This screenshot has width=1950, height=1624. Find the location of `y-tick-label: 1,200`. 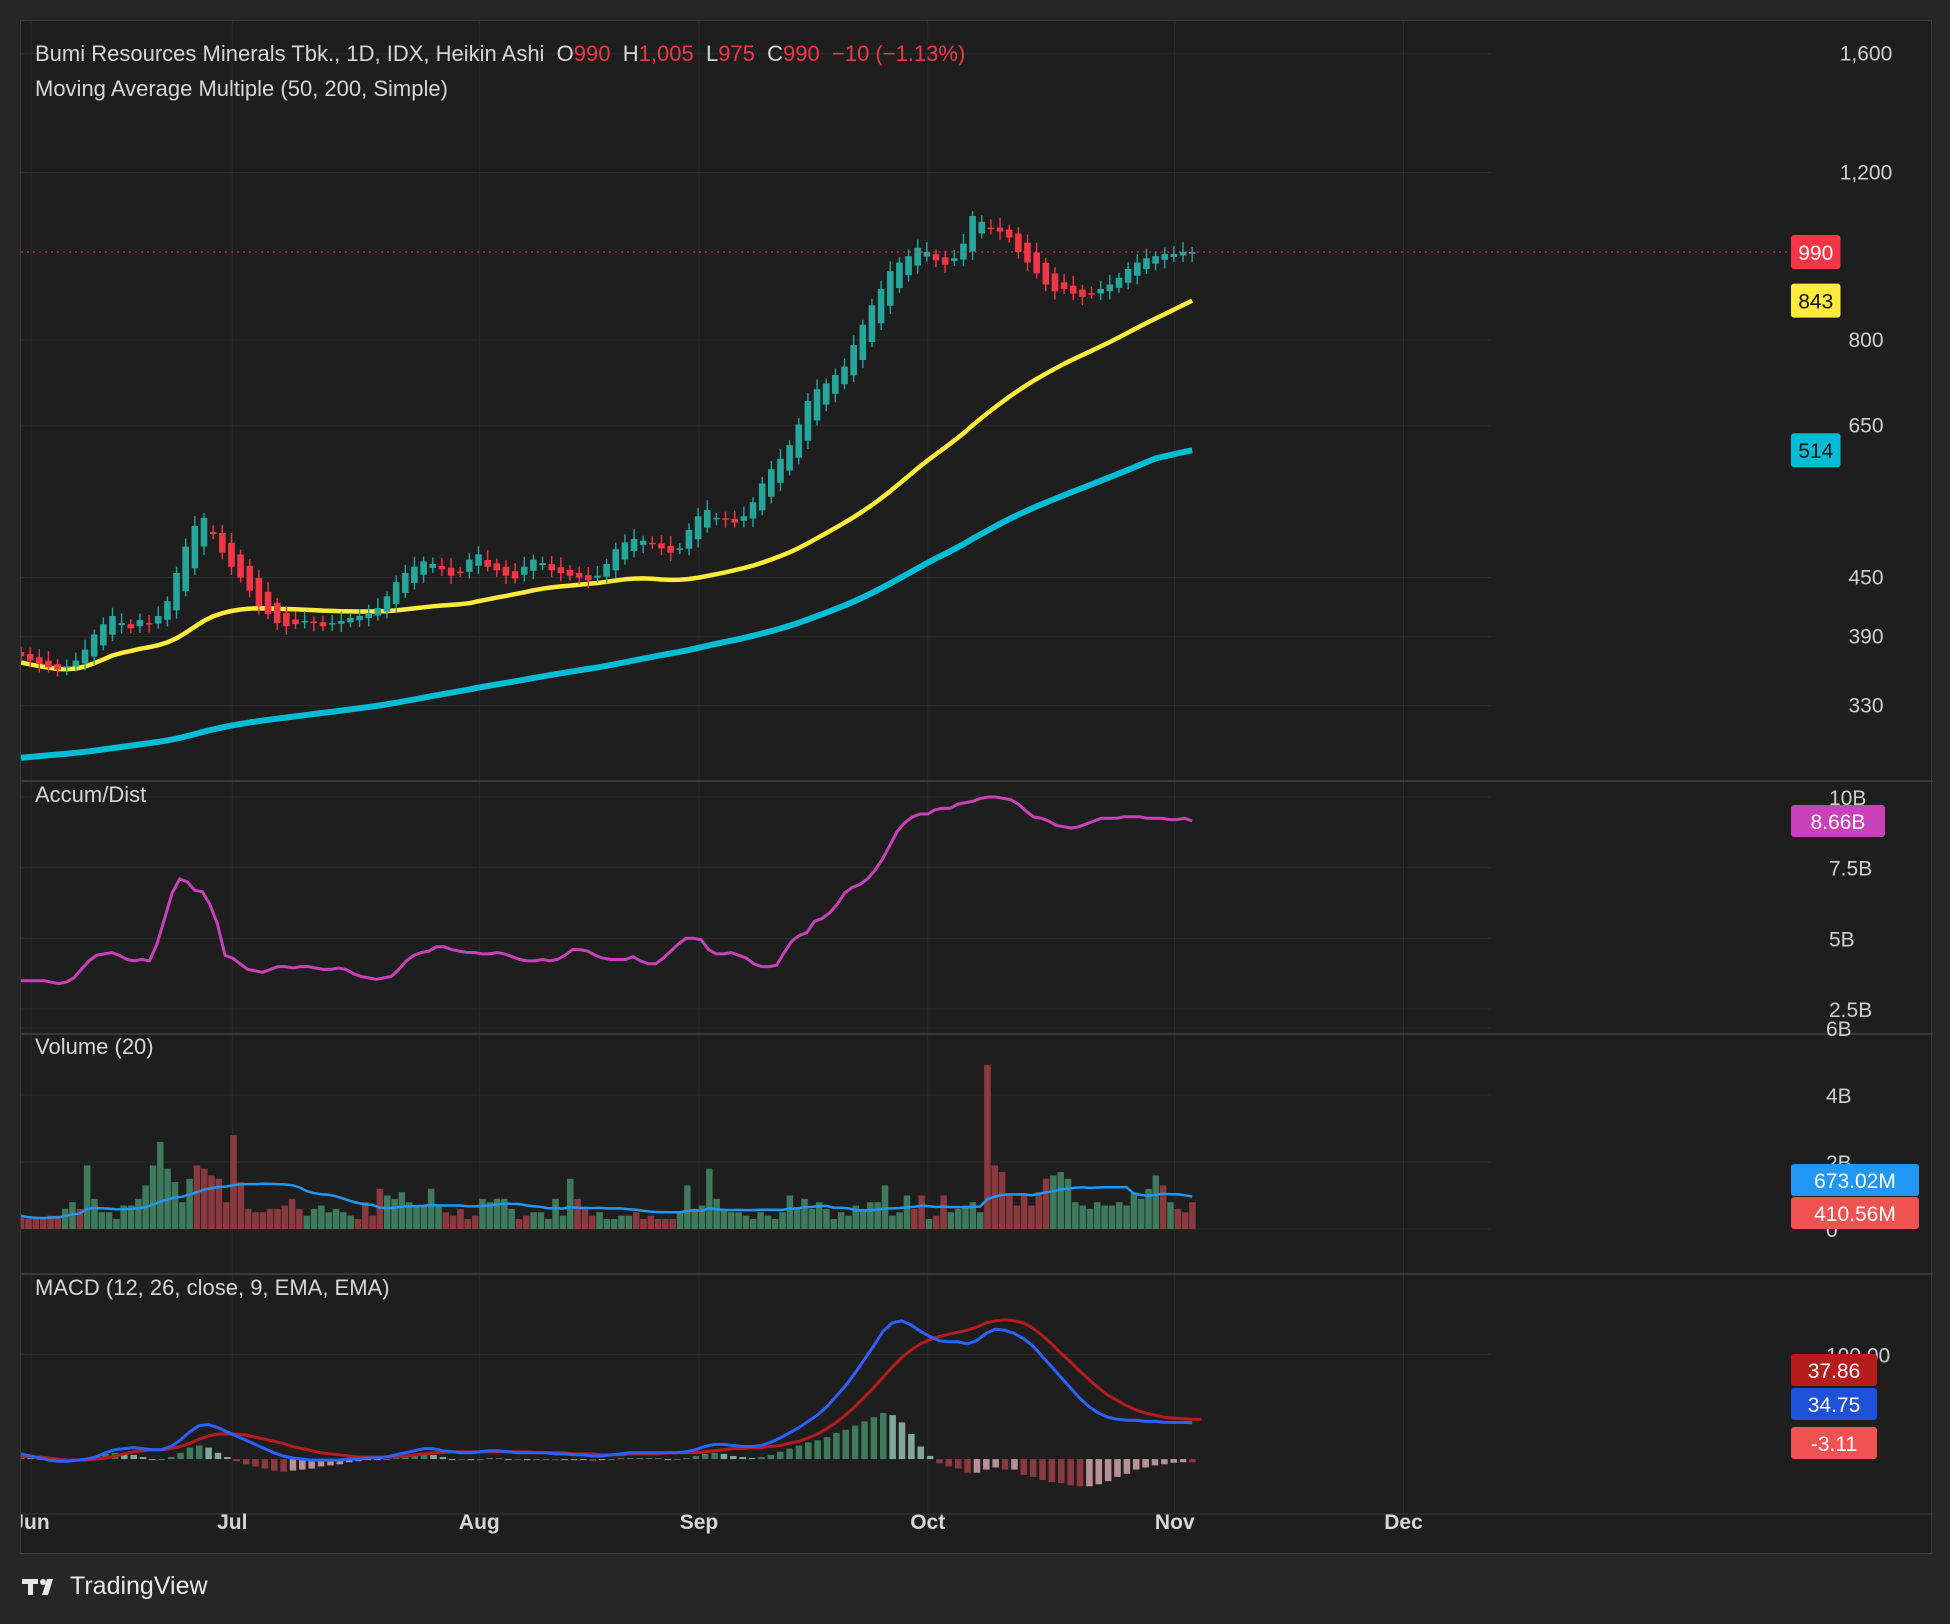

y-tick-label: 1,200 is located at coordinates (1866, 173).